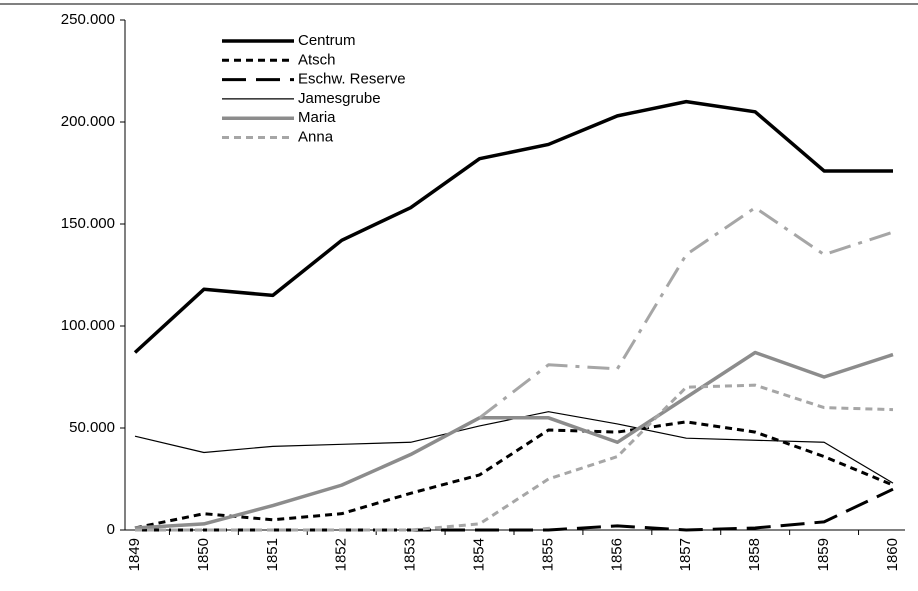 The height and width of the screenshot is (591, 918). I want to click on y-tick-label: 0, so click(111, 529).